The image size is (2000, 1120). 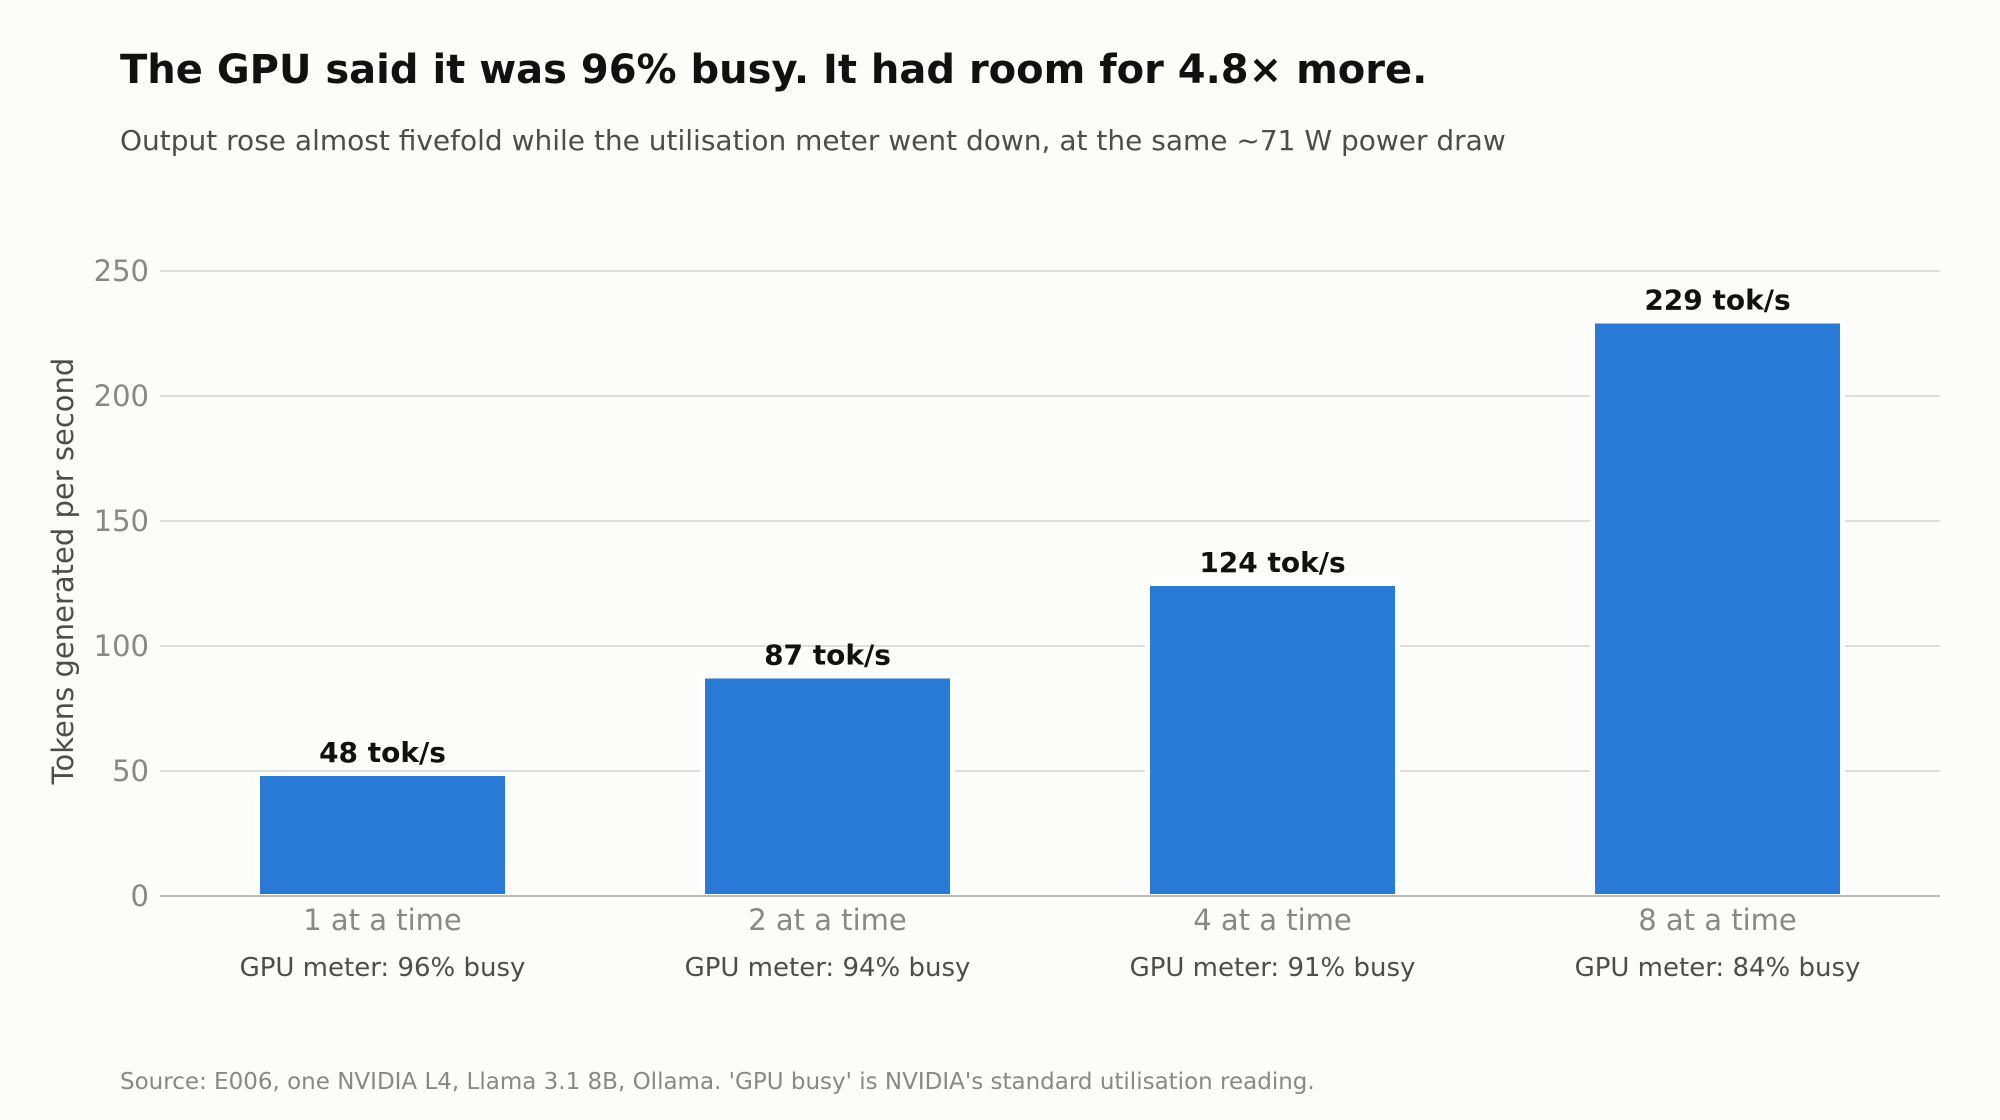 What do you see at coordinates (382, 752) in the screenshot?
I see `bar-value-label: 48 tok/s` at bounding box center [382, 752].